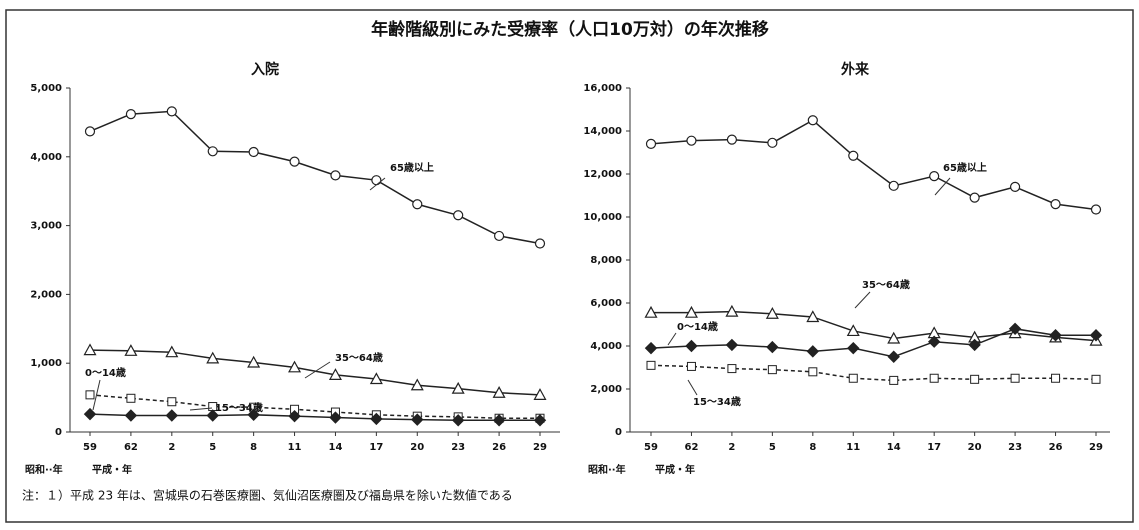 Image resolution: width=1139 pixels, height=530 pixels. I want to click on era-label: 平成・年, so click(675, 469).